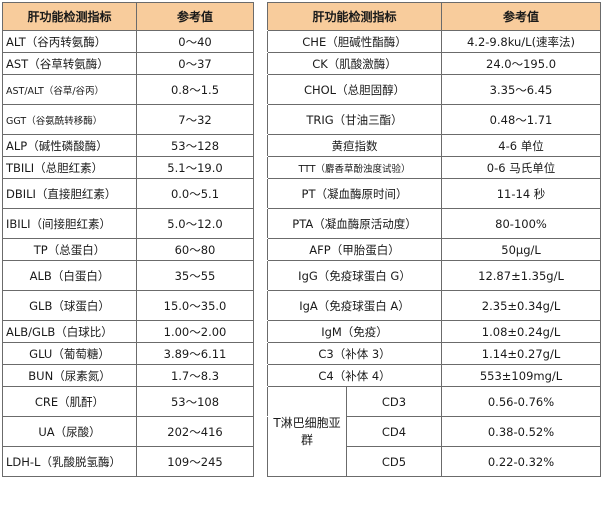 Image resolution: width=602 pixels, height=516 pixels. What do you see at coordinates (195, 431) in the screenshot?
I see `left-reference-value: 202～416` at bounding box center [195, 431].